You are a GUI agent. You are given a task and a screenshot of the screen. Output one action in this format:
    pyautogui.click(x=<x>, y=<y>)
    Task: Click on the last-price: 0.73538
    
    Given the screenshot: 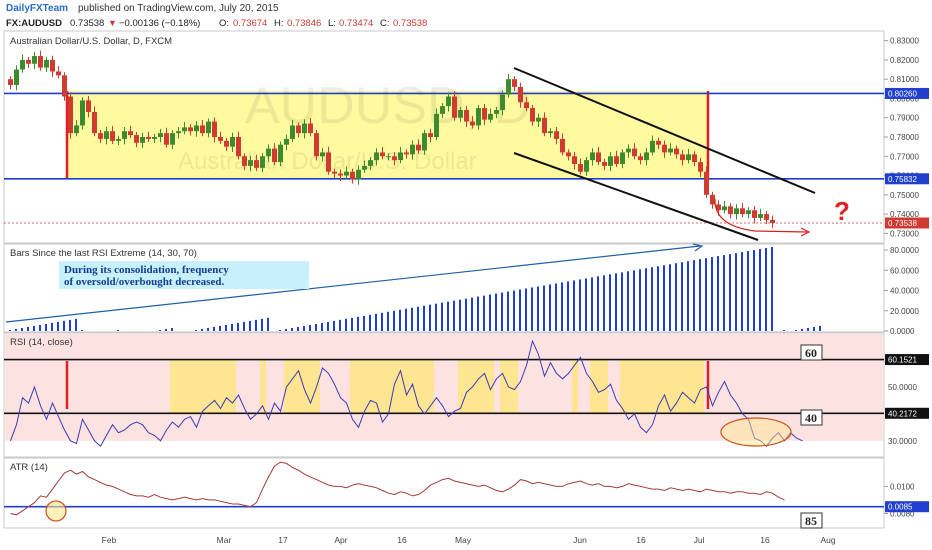 What is the action you would take?
    pyautogui.click(x=87, y=23)
    